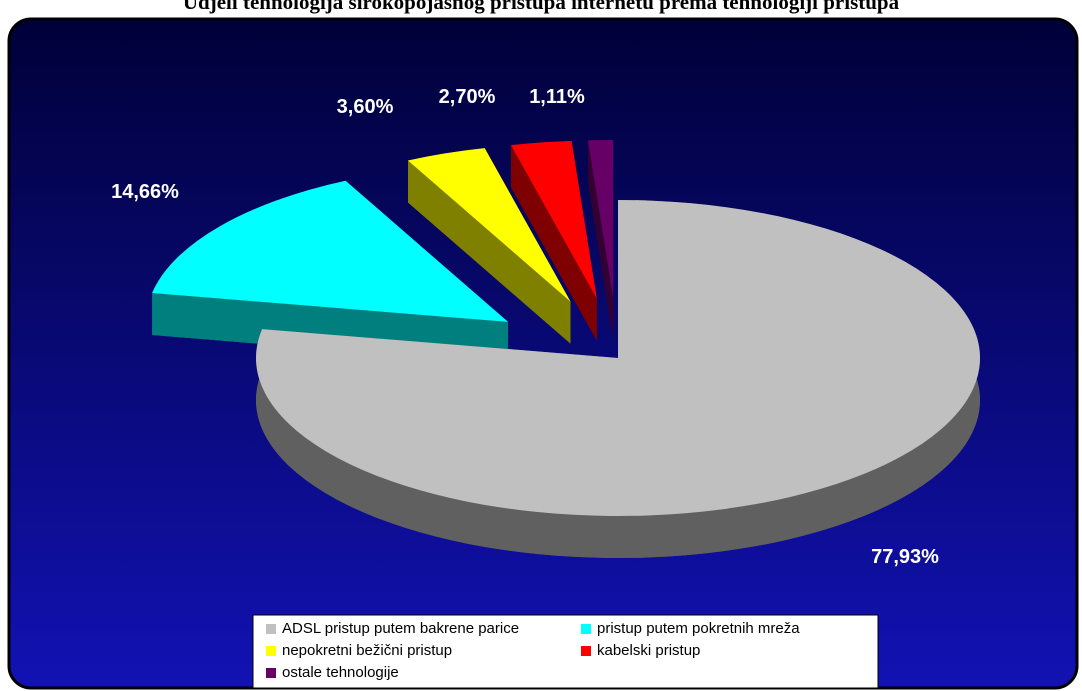  What do you see at coordinates (145, 192) in the screenshot?
I see `data-label: 14,66%` at bounding box center [145, 192].